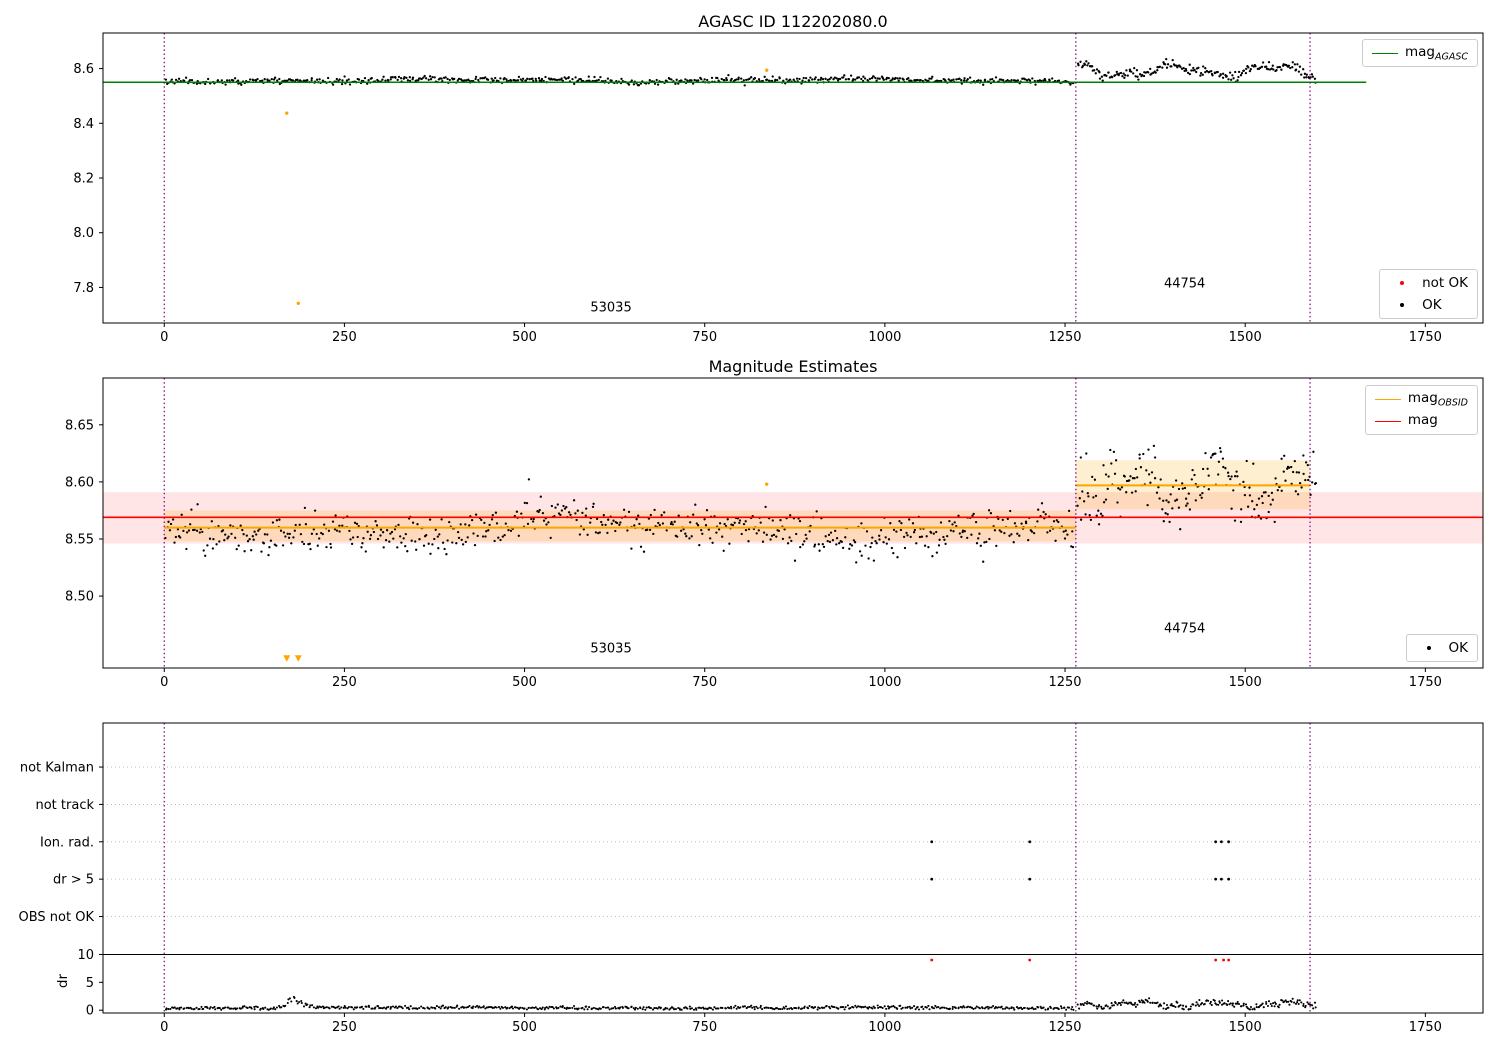 This screenshot has height=1050, width=1500. Describe the element at coordinates (793, 366) in the screenshot. I see `plot2-title: Magnitude Estimates` at that location.